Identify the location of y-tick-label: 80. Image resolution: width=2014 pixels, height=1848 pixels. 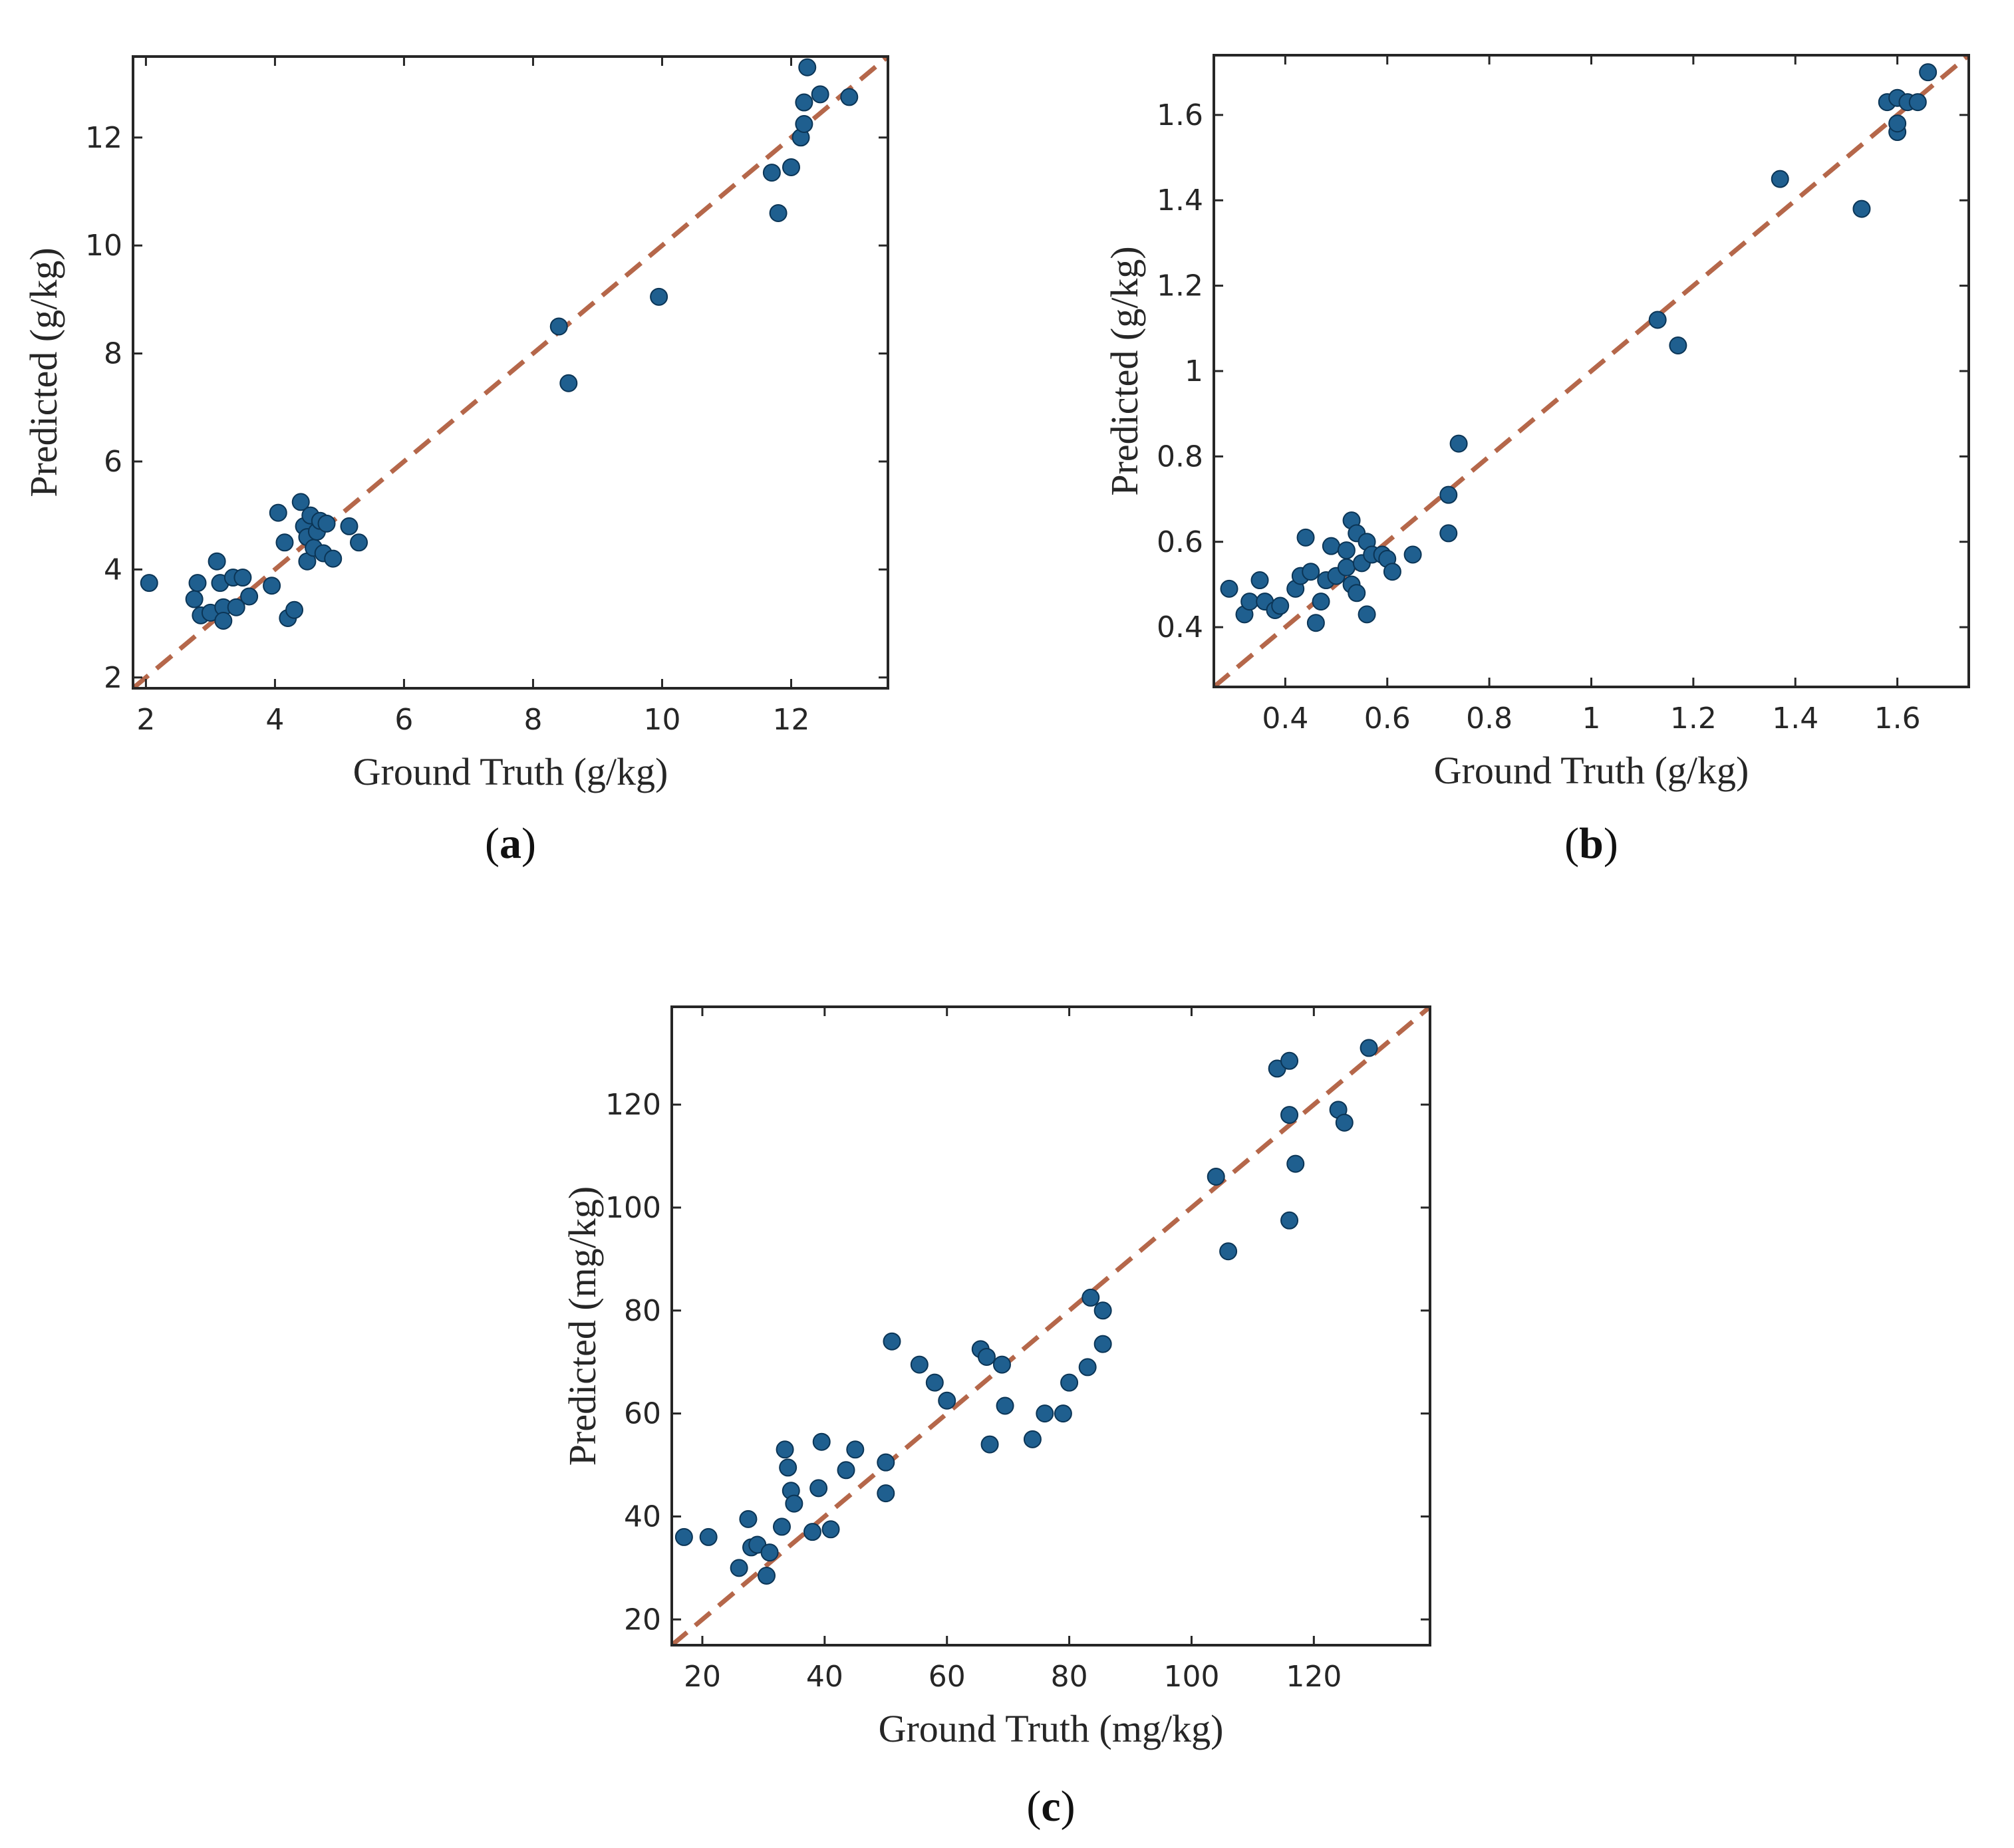
(642, 1311).